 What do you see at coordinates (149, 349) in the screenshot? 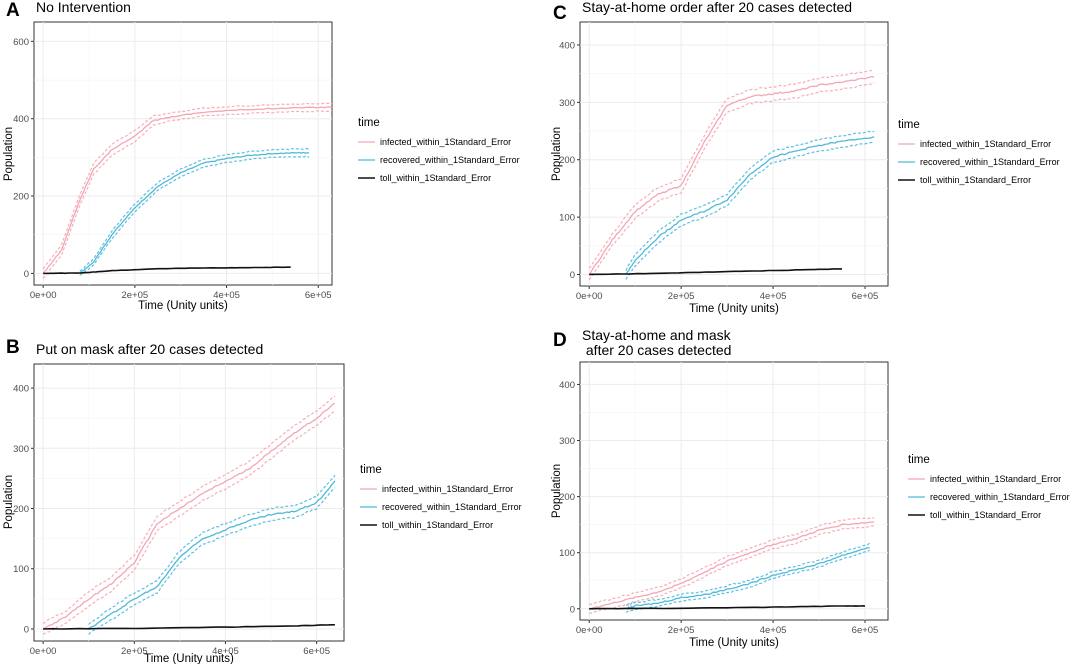
I see `panel-title: Put on mask after 20 cases detected` at bounding box center [149, 349].